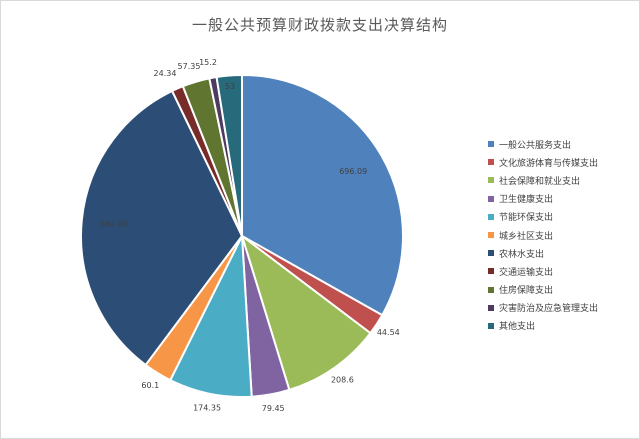 This screenshot has height=439, width=640. What do you see at coordinates (165, 73) in the screenshot?
I see `data-label-slice-8: 24.34` at bounding box center [165, 73].